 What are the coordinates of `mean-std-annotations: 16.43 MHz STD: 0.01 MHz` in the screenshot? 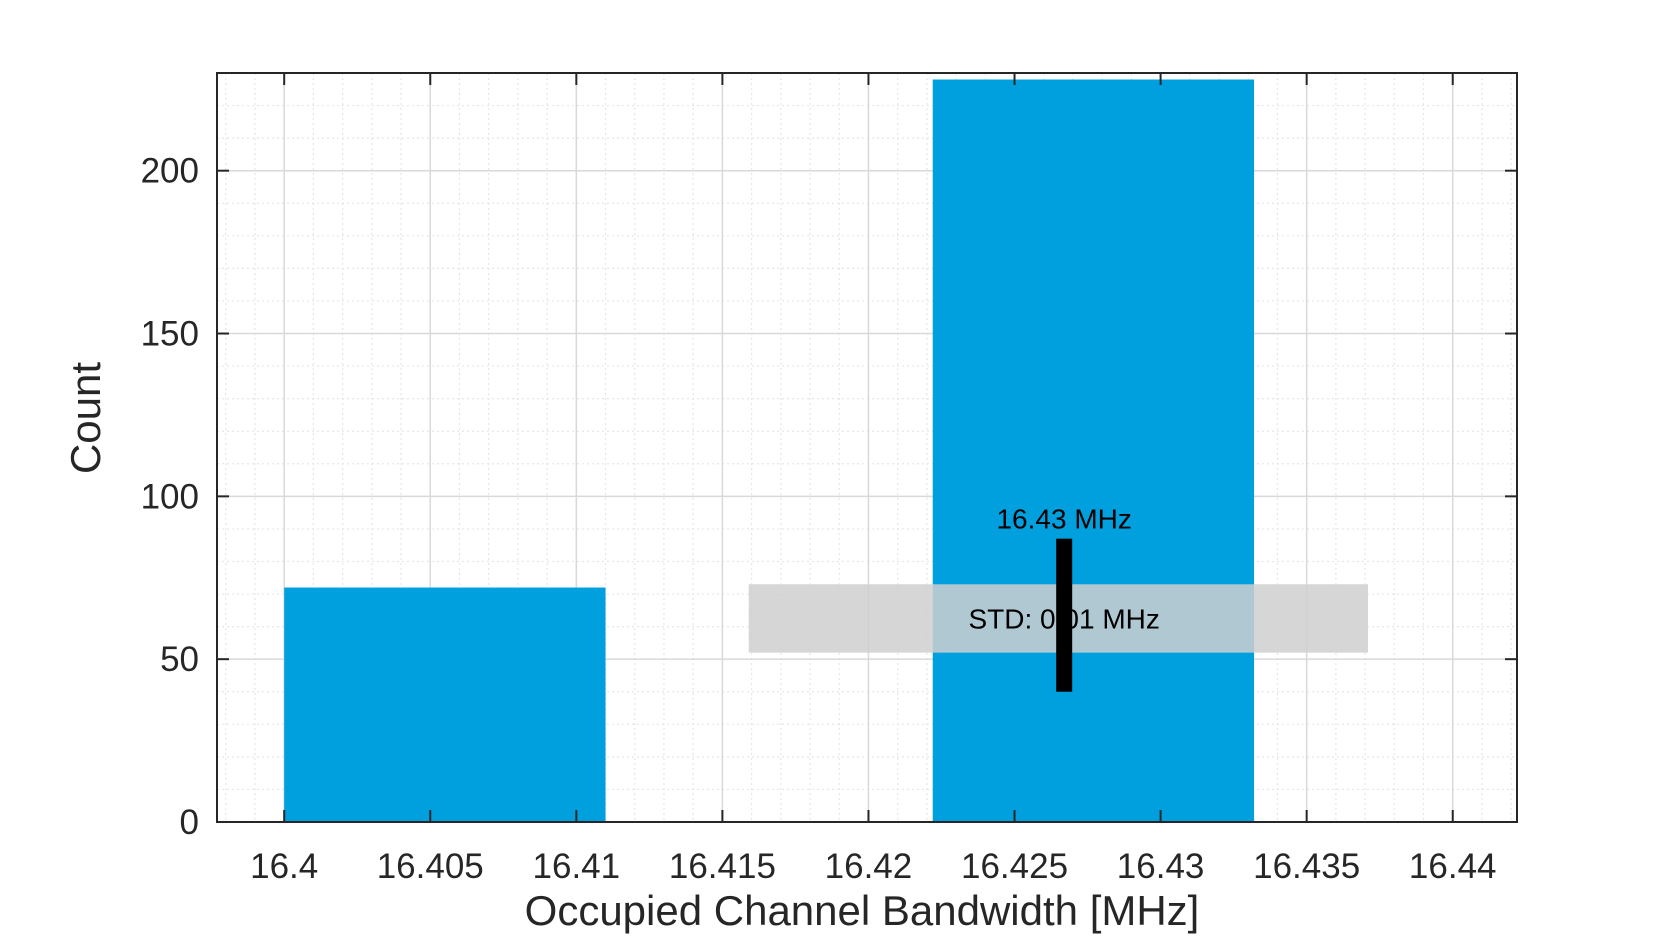 It's located at (1058, 598).